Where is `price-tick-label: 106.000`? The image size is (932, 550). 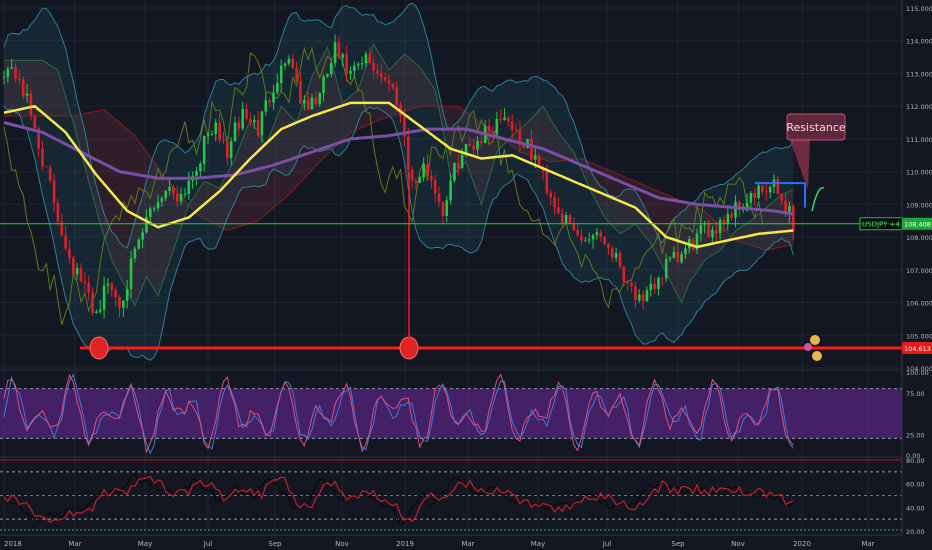 price-tick-label: 106.000 is located at coordinates (919, 304).